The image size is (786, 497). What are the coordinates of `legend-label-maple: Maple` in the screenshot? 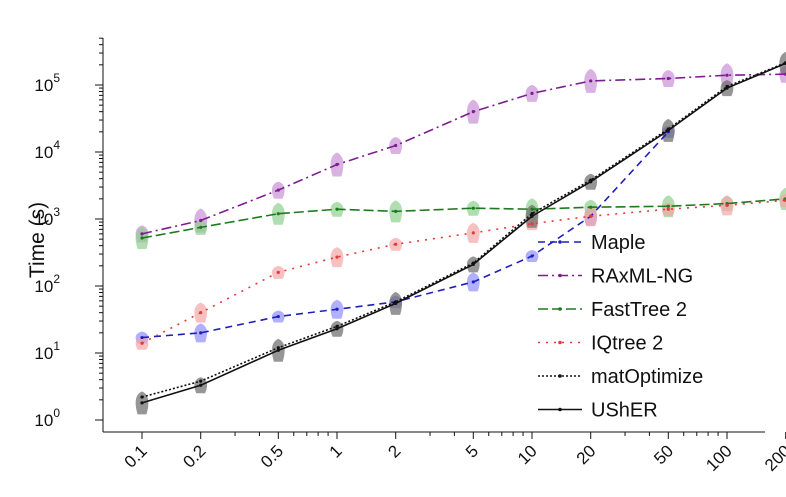 It's located at (618, 243).